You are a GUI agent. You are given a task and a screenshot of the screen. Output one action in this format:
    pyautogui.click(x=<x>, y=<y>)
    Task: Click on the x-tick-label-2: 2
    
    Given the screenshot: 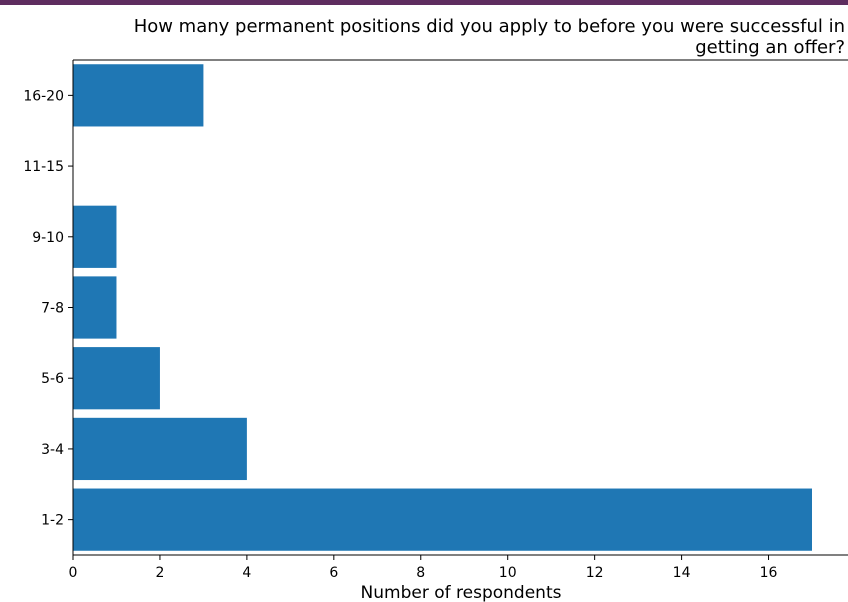 What is the action you would take?
    pyautogui.click(x=159, y=573)
    